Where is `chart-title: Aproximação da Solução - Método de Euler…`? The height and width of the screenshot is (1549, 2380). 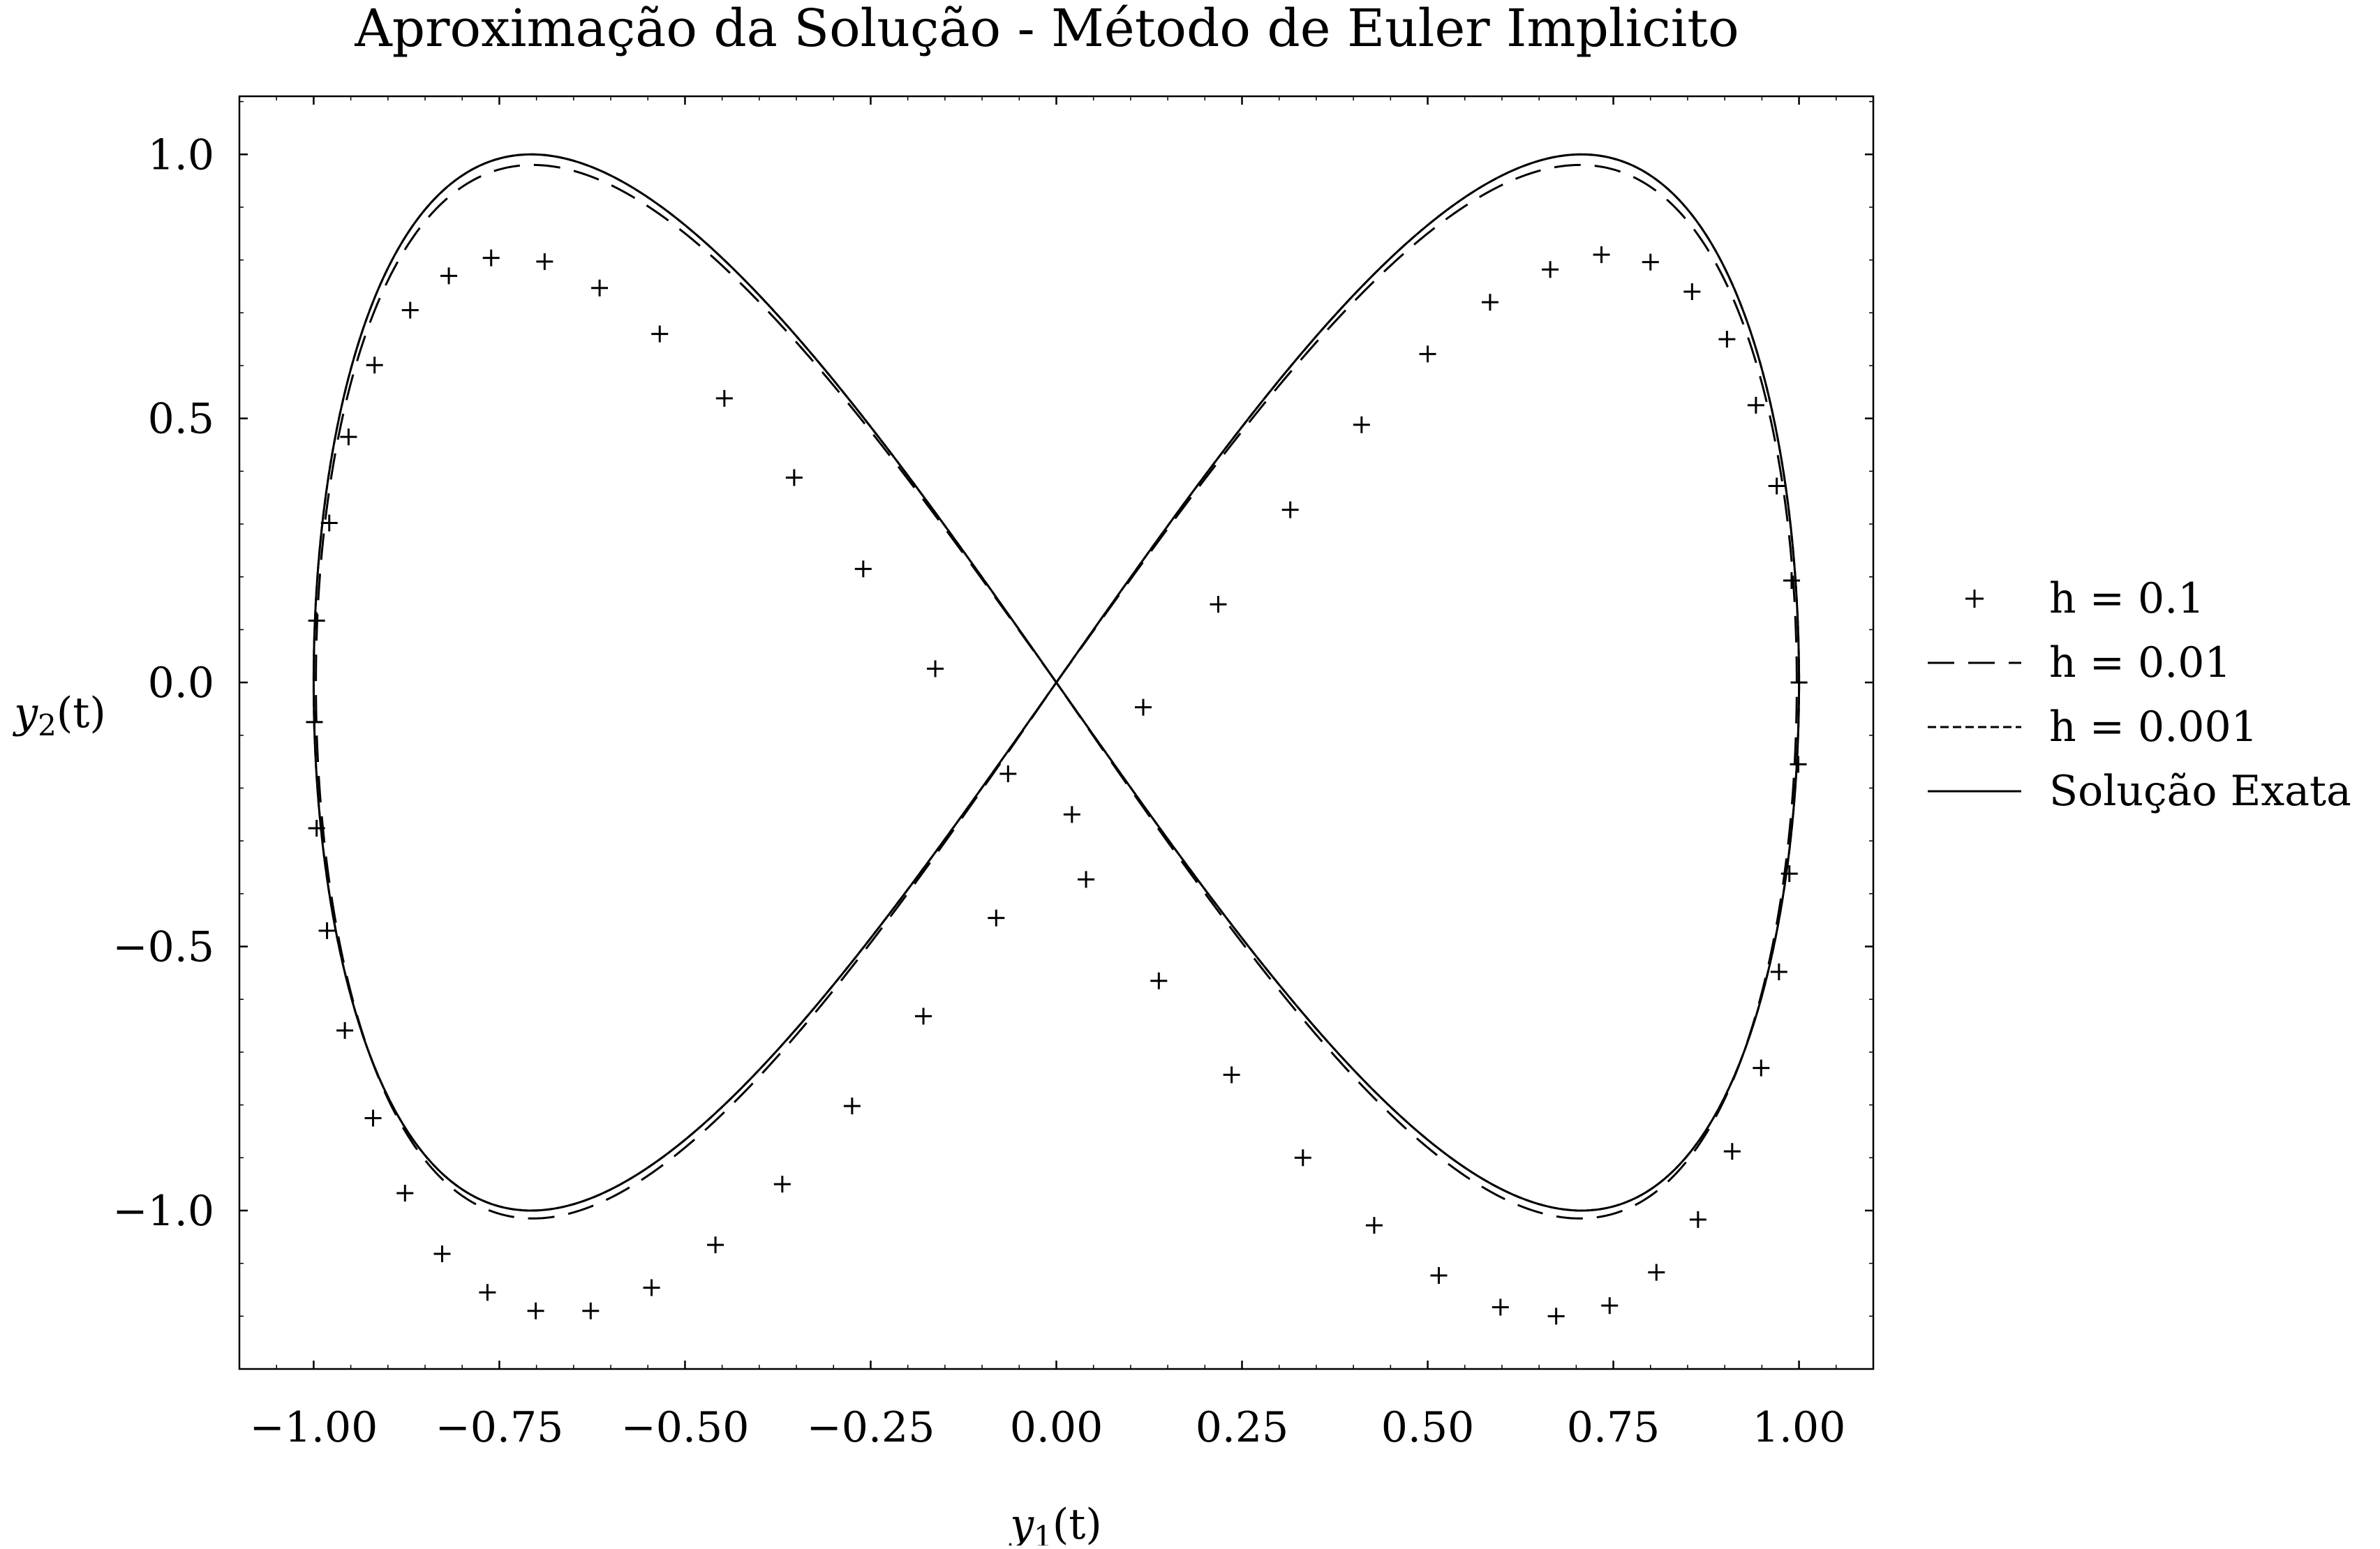 chart-title: Aproximação da Solução - Método de Euler… is located at coordinates (1047, 29).